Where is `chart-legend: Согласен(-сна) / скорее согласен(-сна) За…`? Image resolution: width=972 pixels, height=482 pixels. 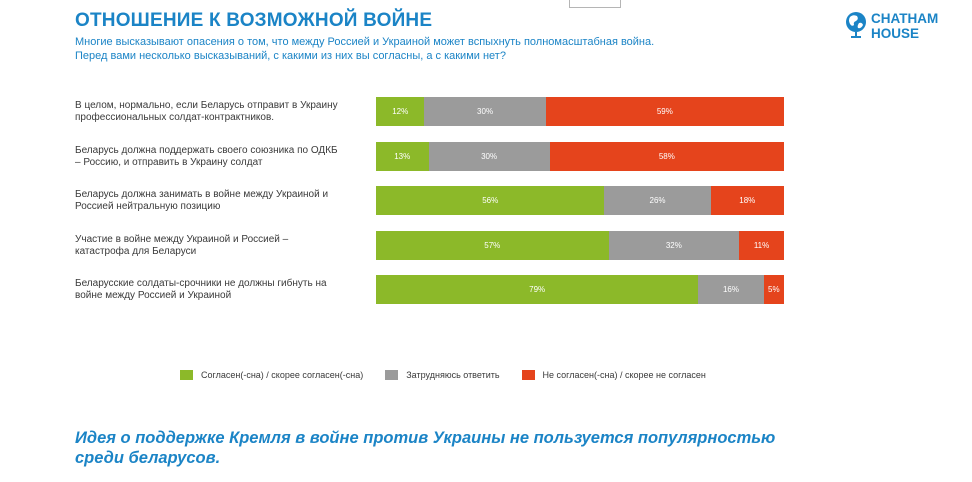
chart-legend: Согласен(-сна) / скорее согласен(-сна) За… is located at coordinates (454, 375).